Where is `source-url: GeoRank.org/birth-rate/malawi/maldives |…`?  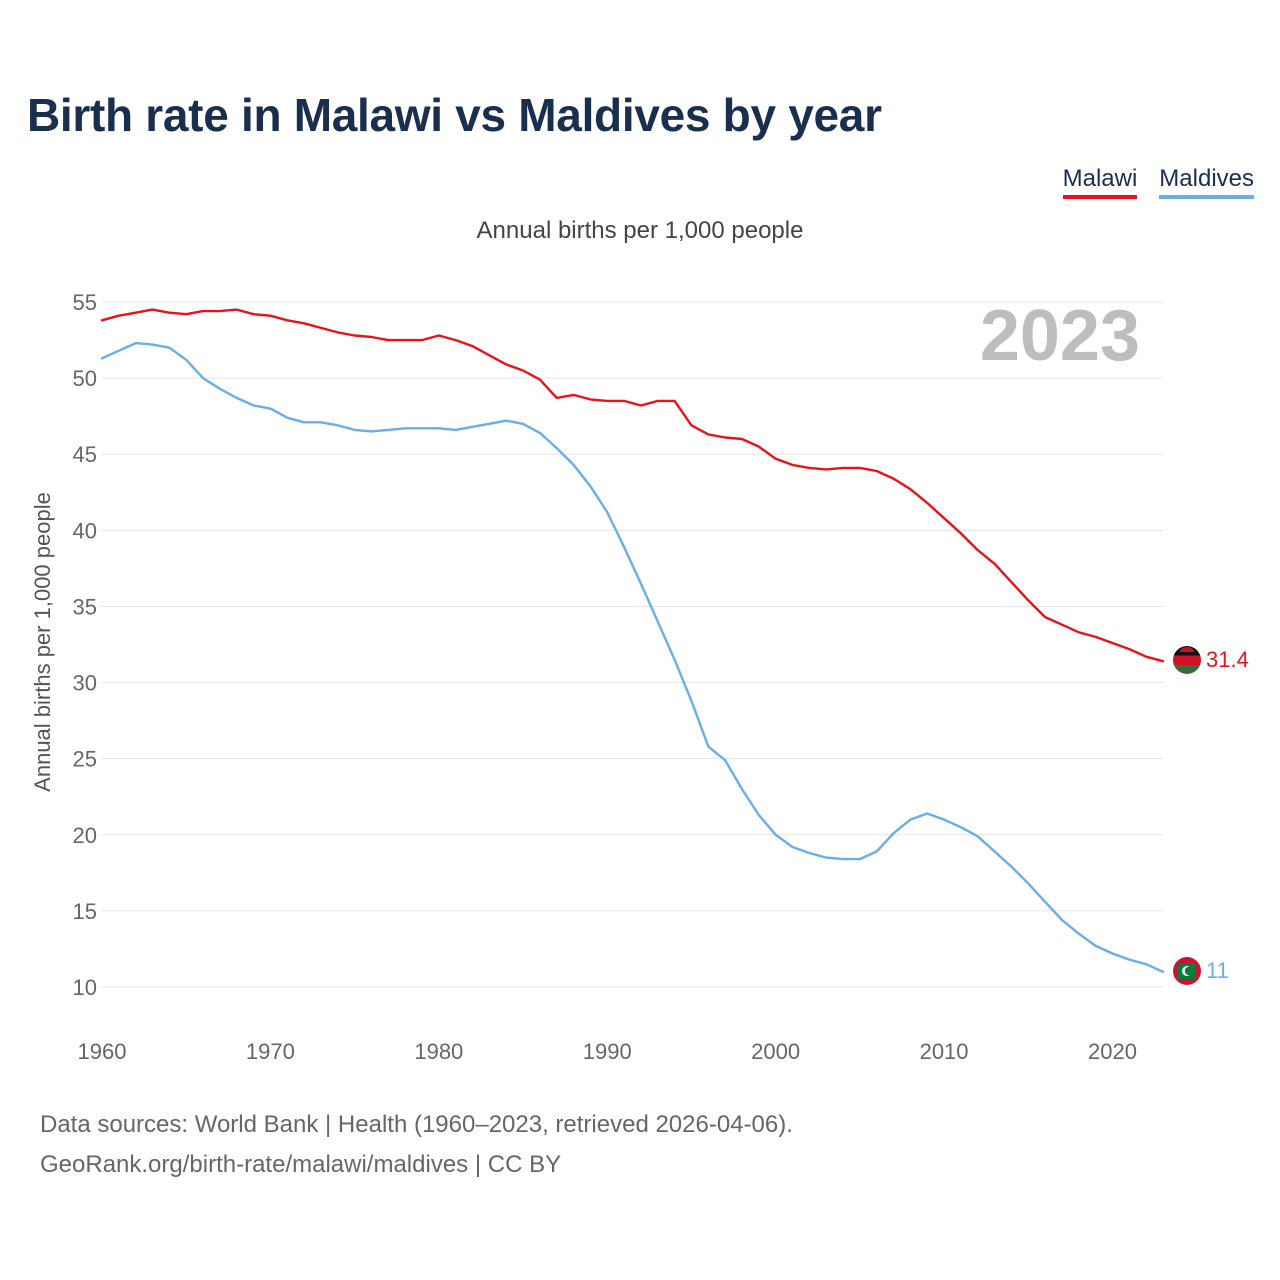
source-url: GeoRank.org/birth-rate/malawi/maldives |… is located at coordinates (301, 1164).